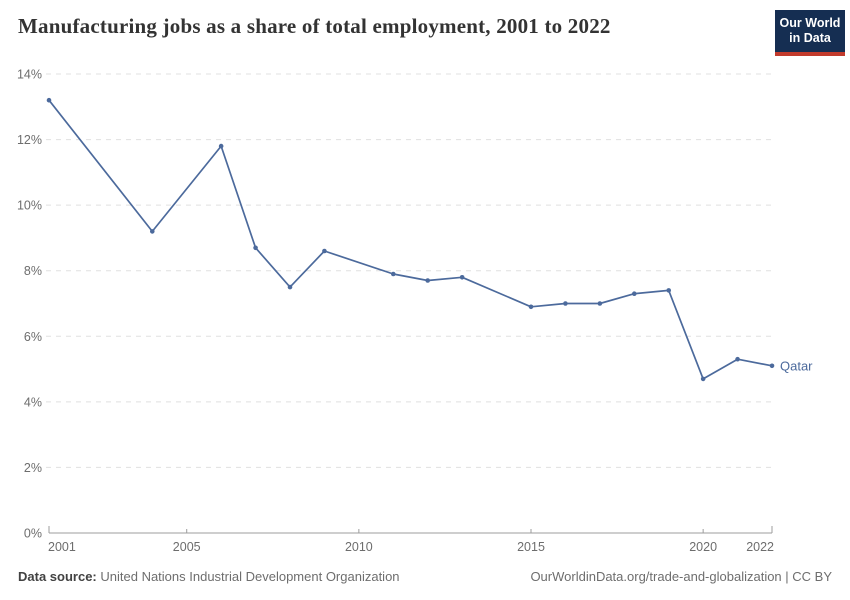  Describe the element at coordinates (359, 547) in the screenshot. I see `x-tick-label: 2010` at that location.